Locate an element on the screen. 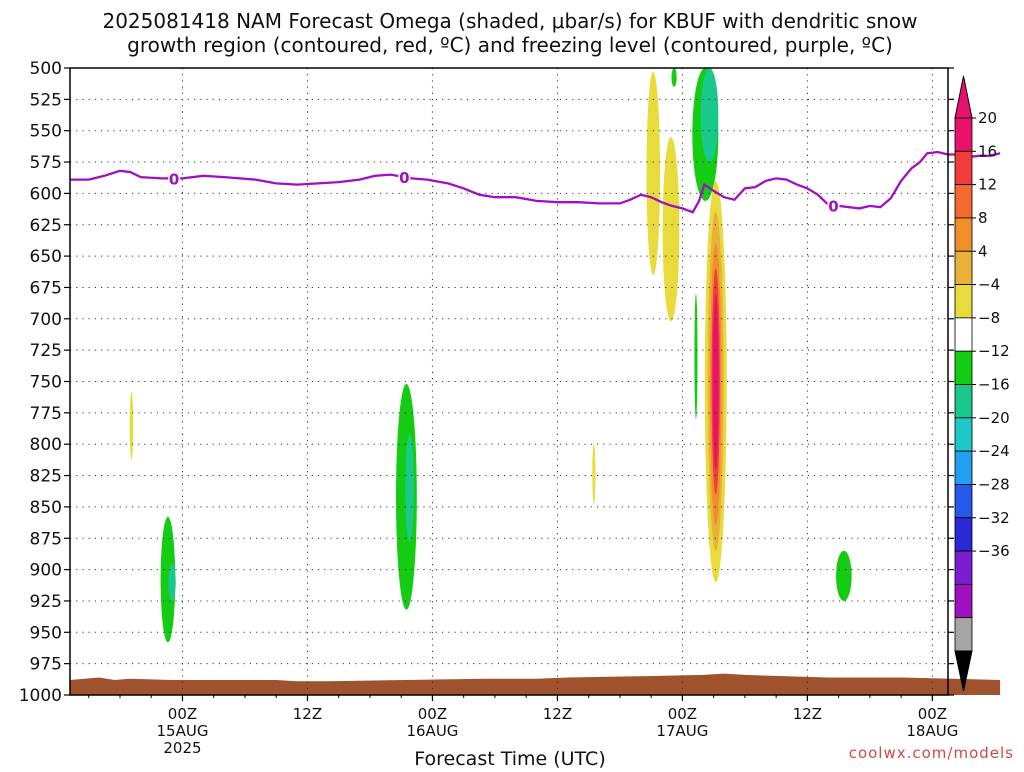 This screenshot has width=1024, height=772. x-tick-label-0-0: 00Z is located at coordinates (182, 714).